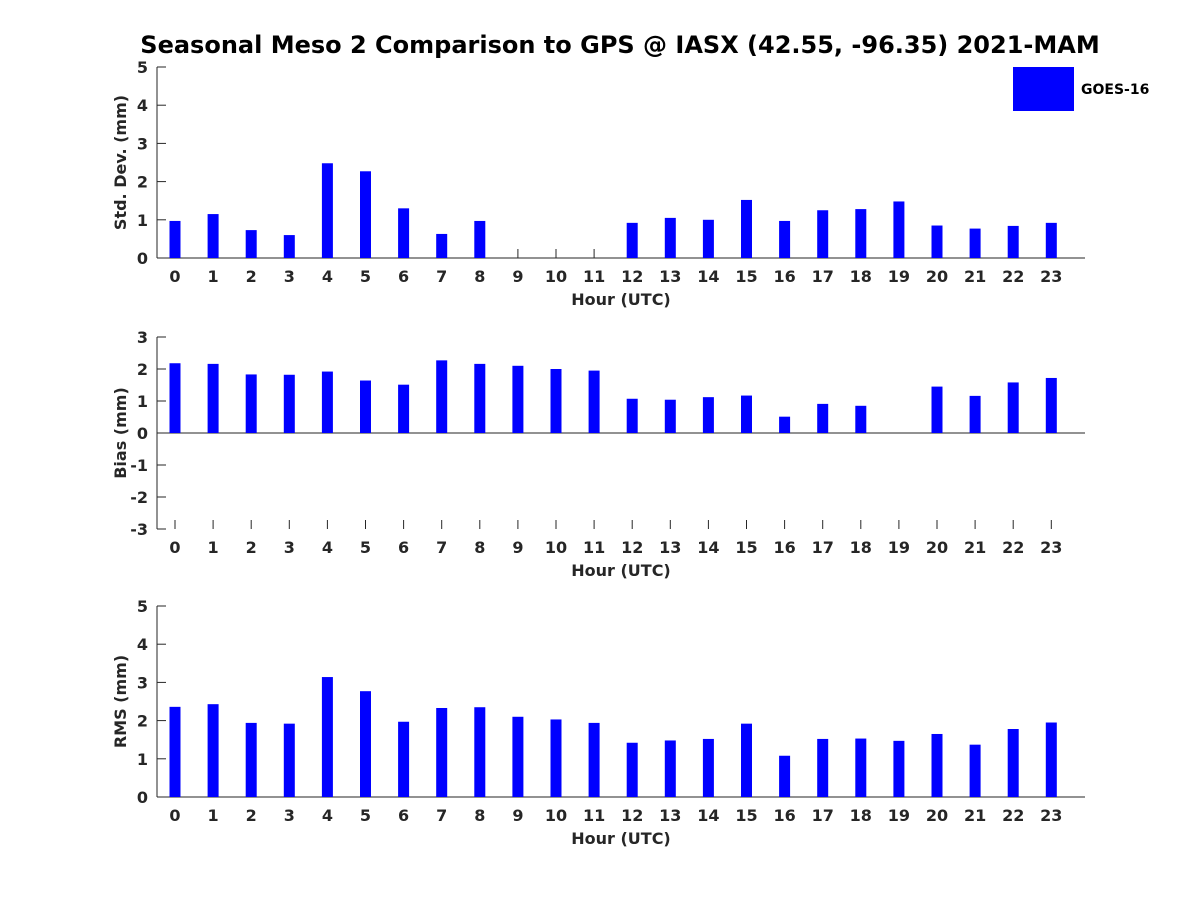  I want to click on rms-y-tick-label: 1, so click(142, 759).